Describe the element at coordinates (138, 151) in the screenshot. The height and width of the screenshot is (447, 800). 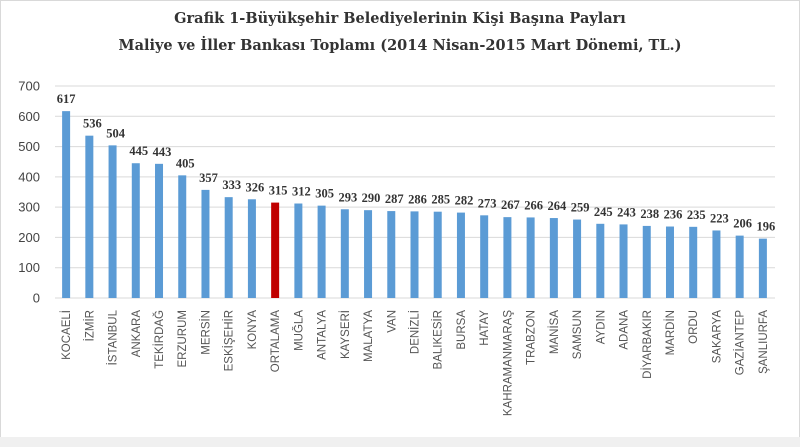
I see `data-label: 445` at that location.